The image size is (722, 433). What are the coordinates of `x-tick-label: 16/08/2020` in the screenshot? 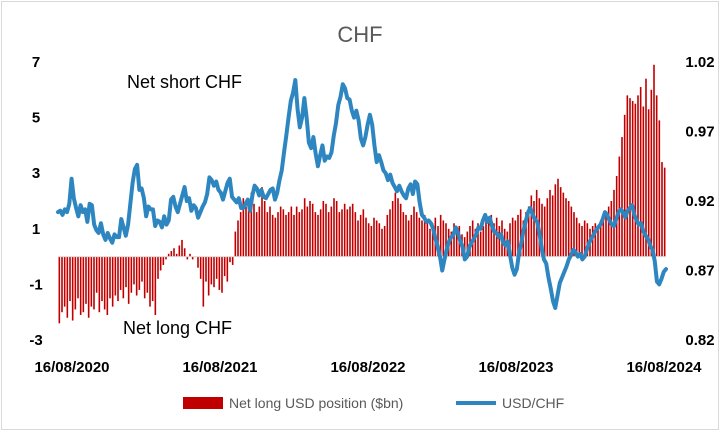 It's located at (71, 367).